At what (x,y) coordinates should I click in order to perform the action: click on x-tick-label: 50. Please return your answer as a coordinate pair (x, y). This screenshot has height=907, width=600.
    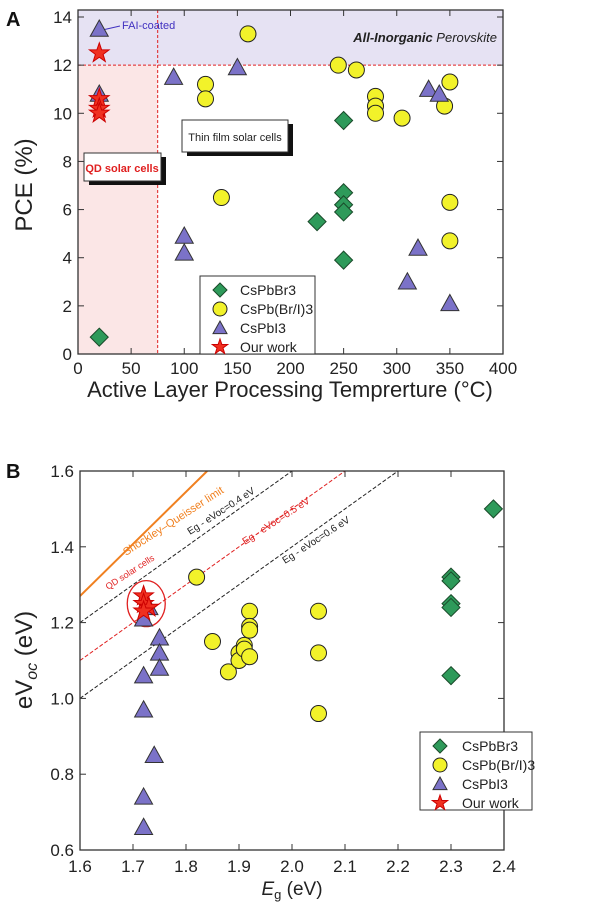
    Looking at the image, I should click on (131, 368).